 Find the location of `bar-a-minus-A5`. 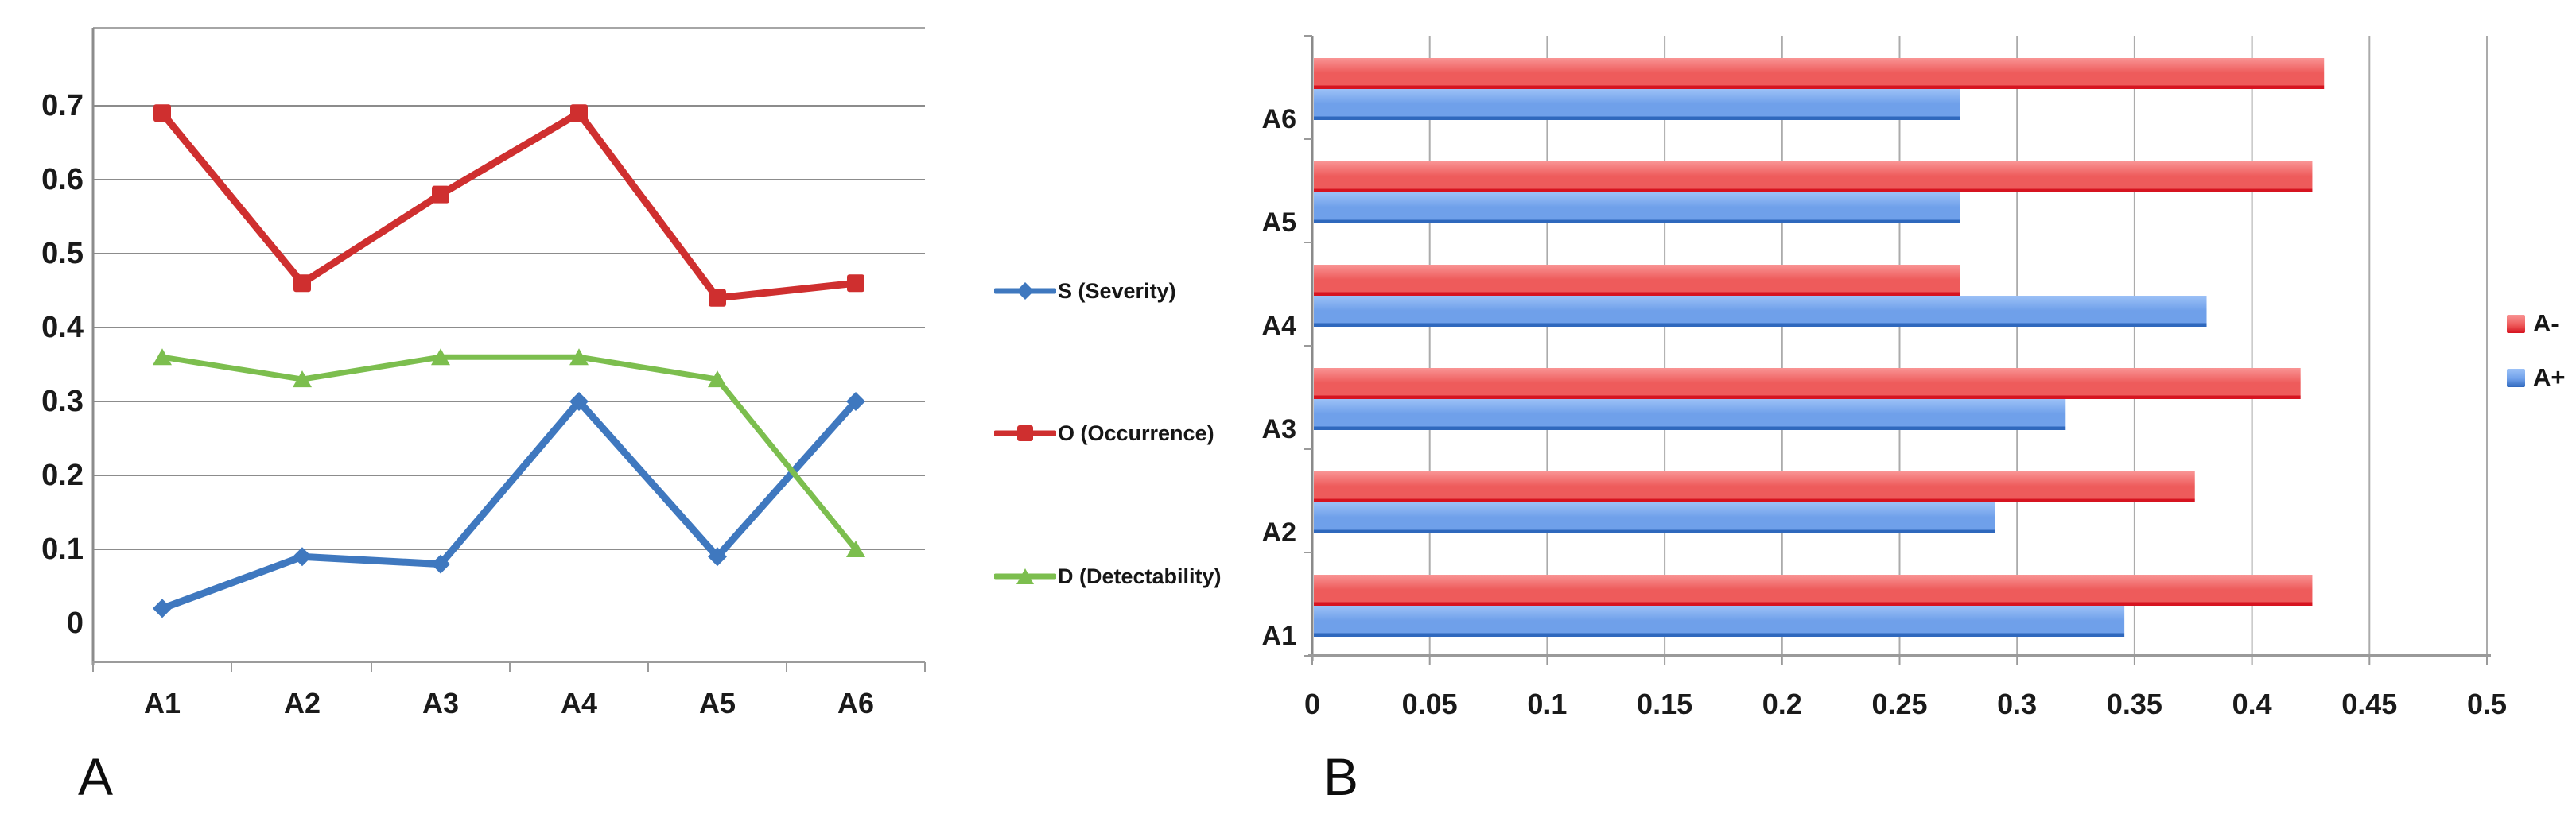

bar-a-minus-A5 is located at coordinates (1813, 176).